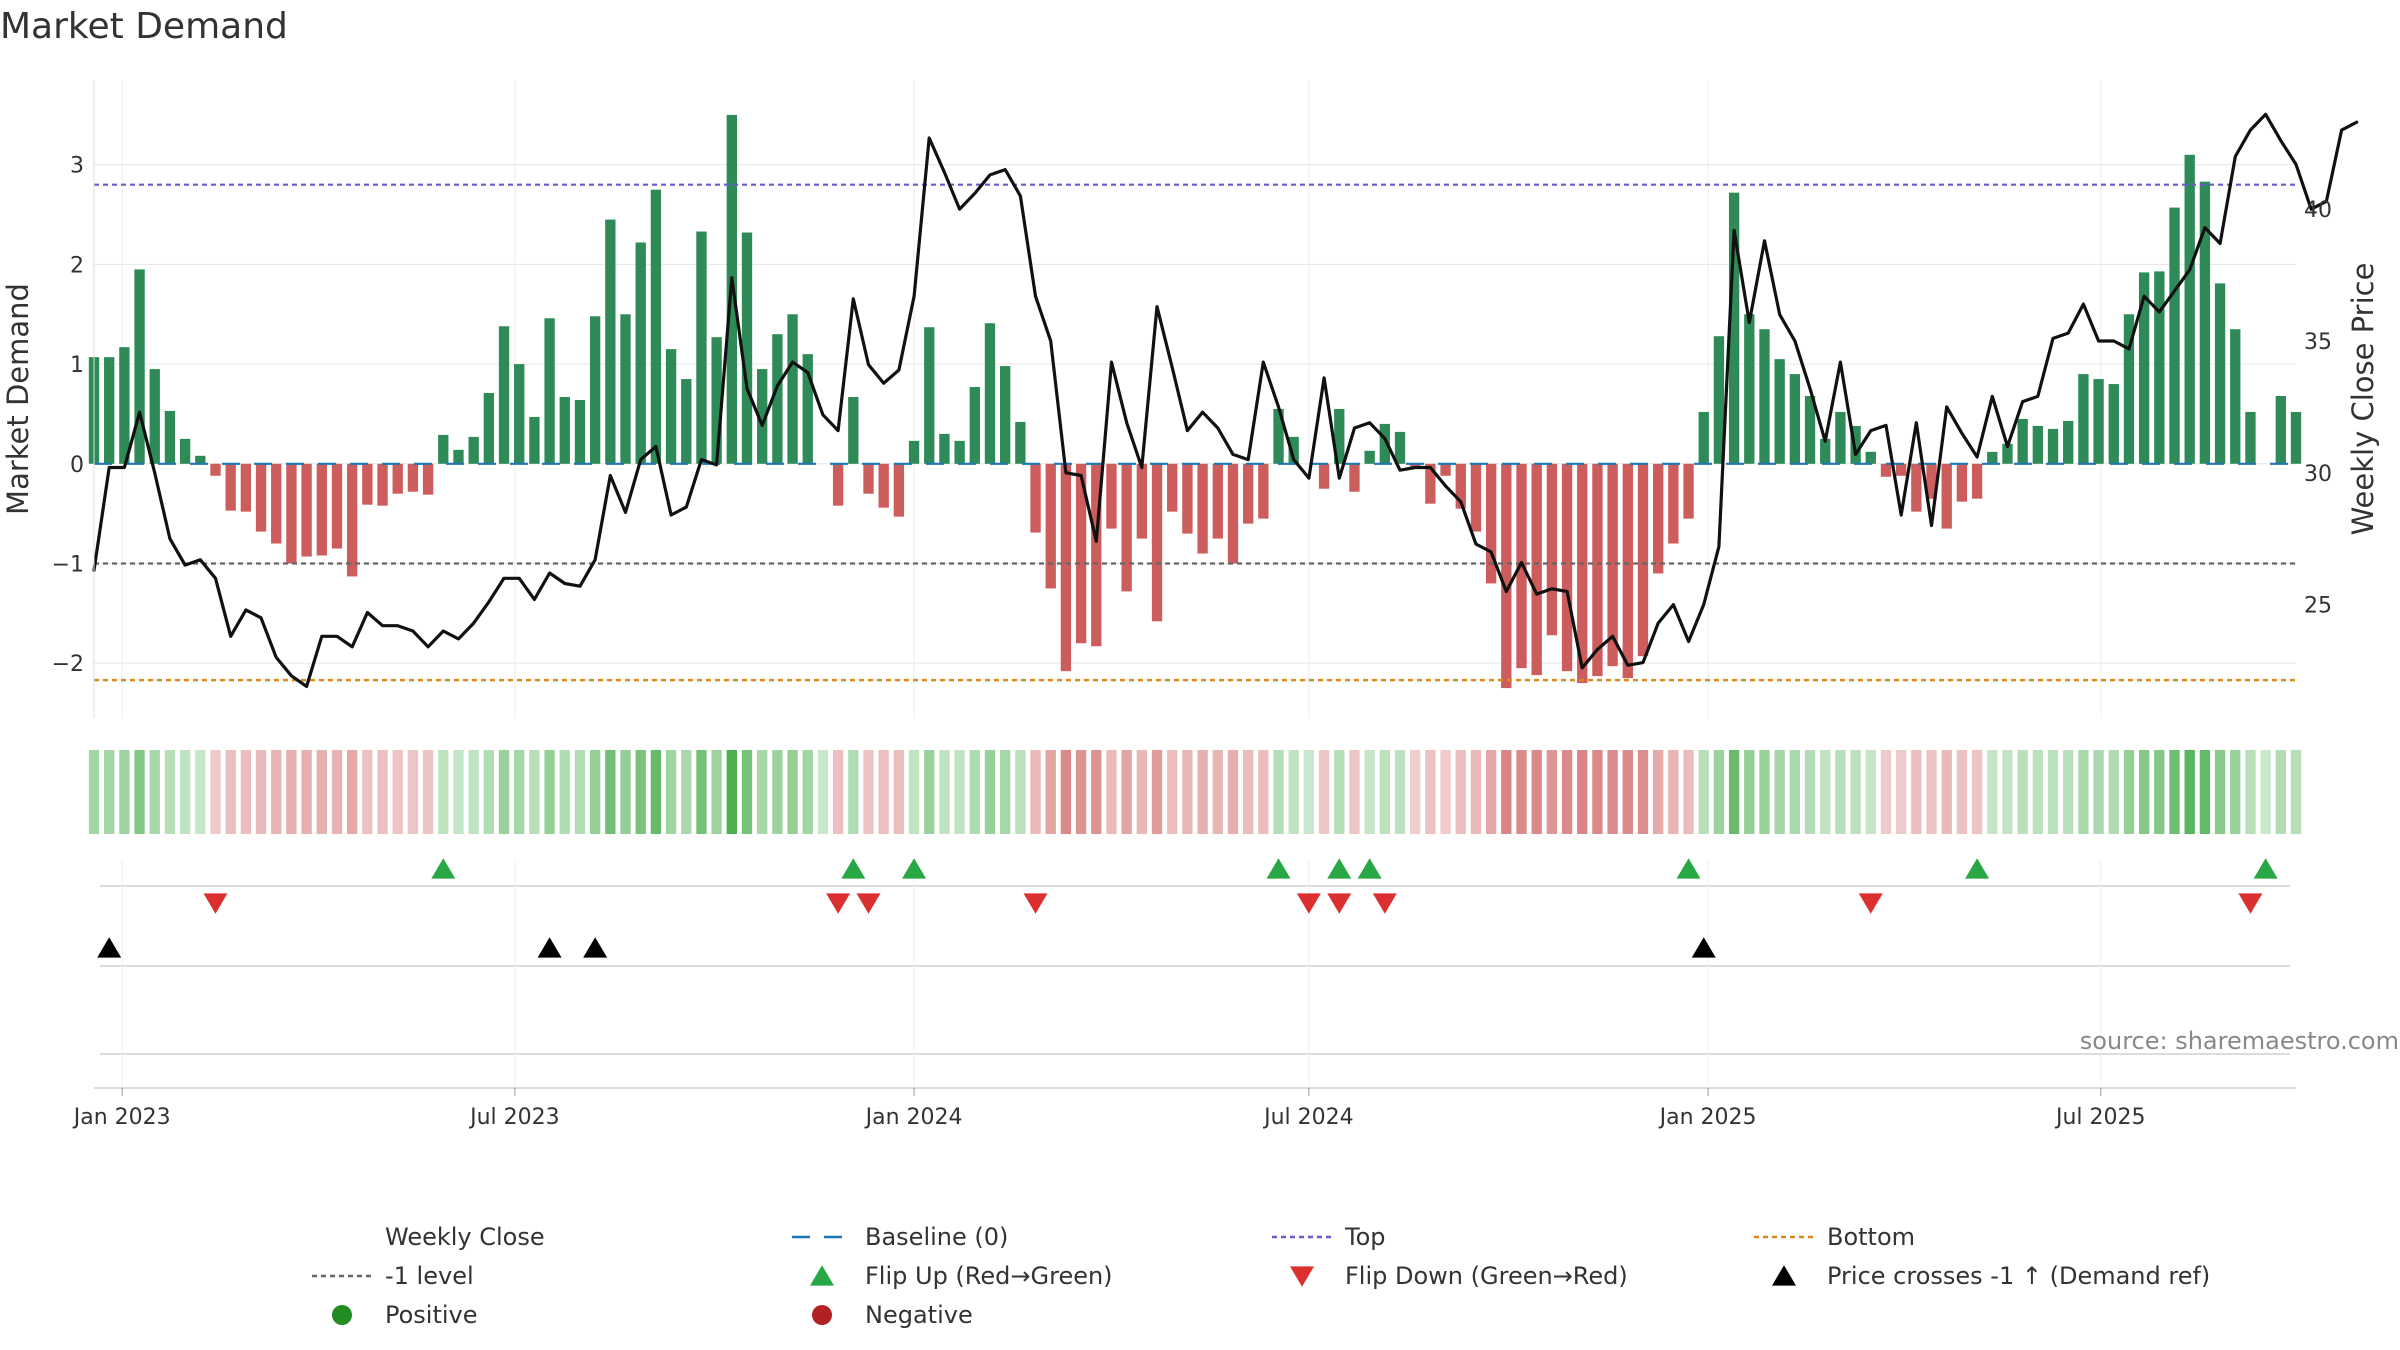  What do you see at coordinates (2363, 399) in the screenshot?
I see `y2-axis-title: Weekly Close Price` at bounding box center [2363, 399].